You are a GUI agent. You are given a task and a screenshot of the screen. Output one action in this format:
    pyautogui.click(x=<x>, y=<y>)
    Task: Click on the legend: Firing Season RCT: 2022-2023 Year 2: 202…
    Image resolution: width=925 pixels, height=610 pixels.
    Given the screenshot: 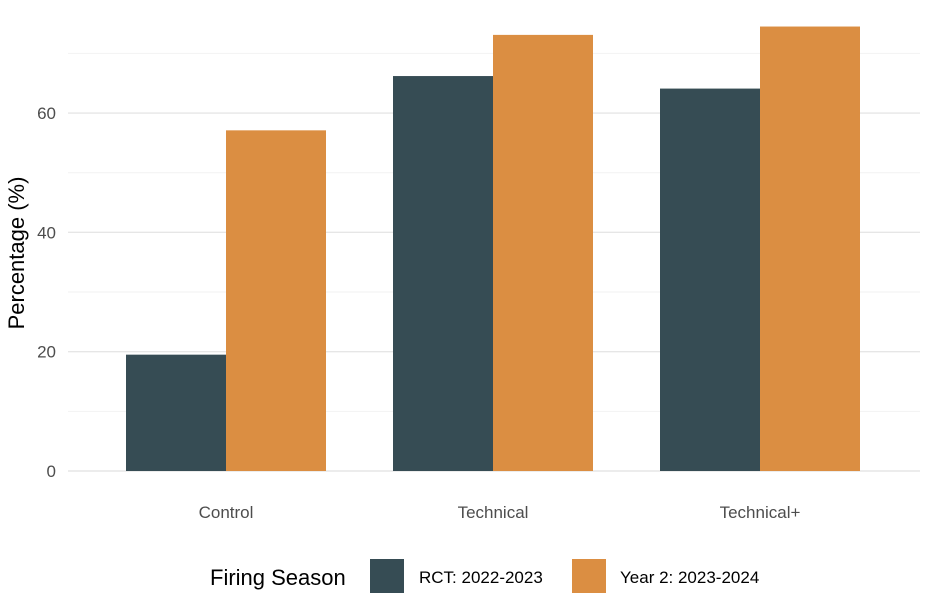 What is the action you would take?
    pyautogui.click(x=484, y=576)
    